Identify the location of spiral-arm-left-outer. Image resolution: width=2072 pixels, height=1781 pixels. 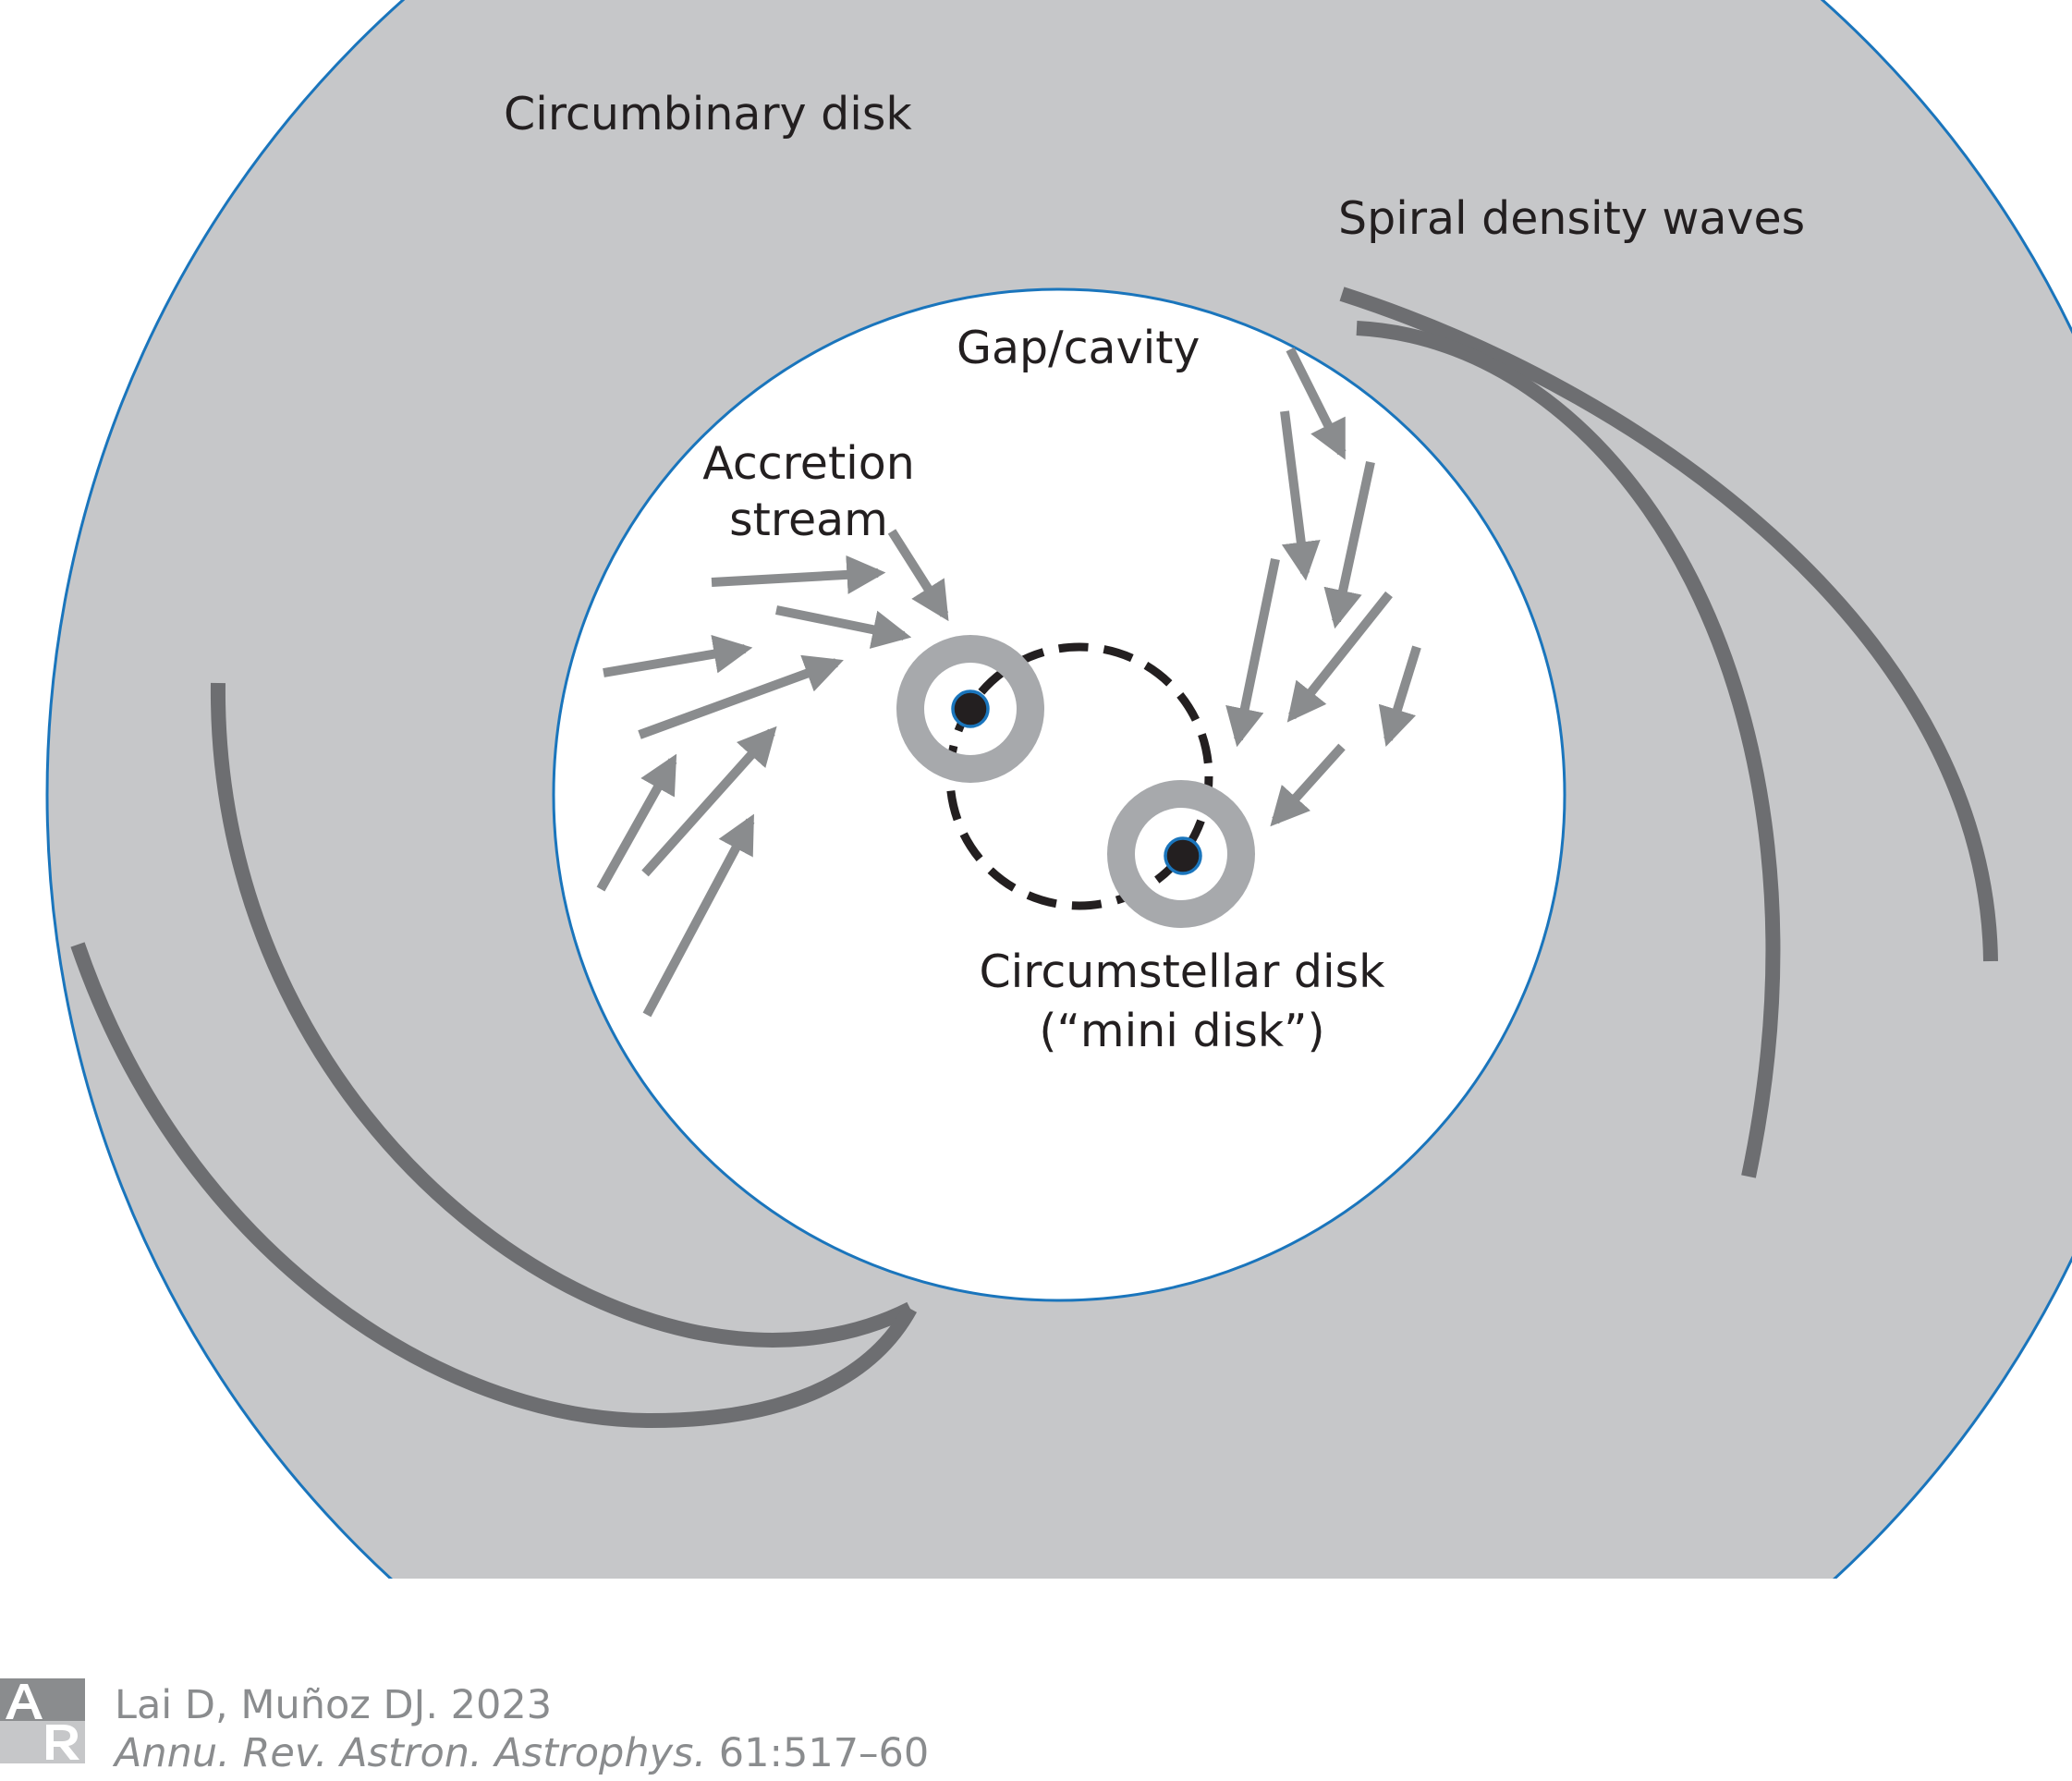
(494, 1185).